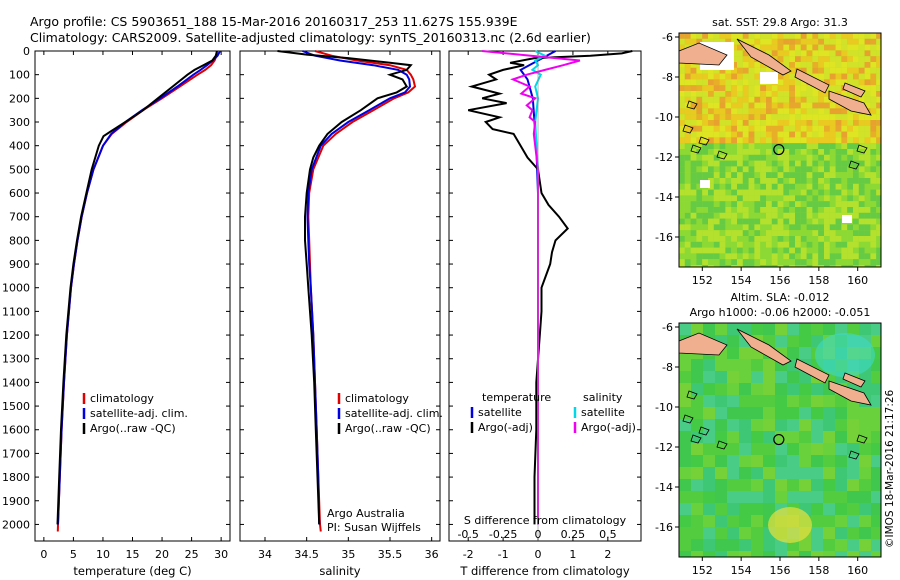 The width and height of the screenshot is (900, 580). Describe the element at coordinates (573, 534) in the screenshot. I see `difference-top-tick-label: 0.25` at that location.